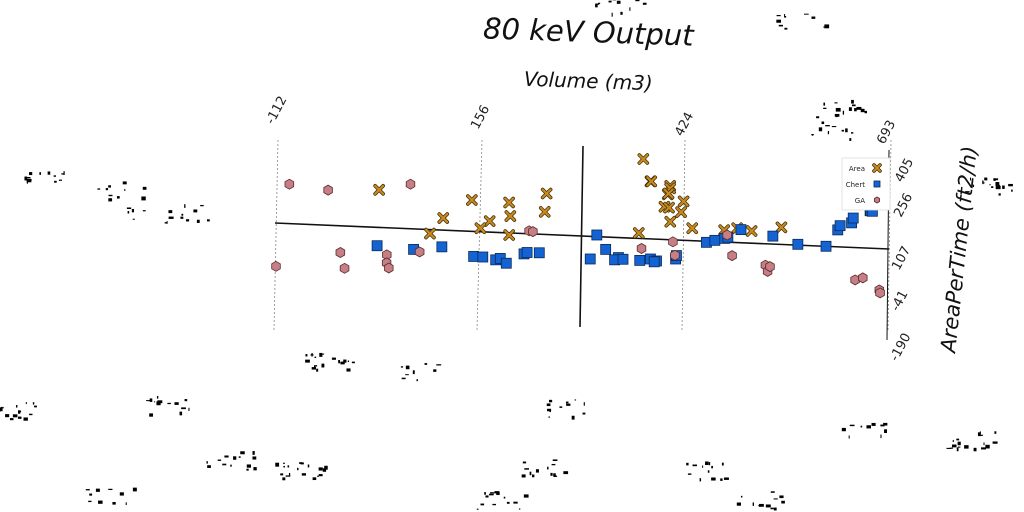  Describe the element at coordinates (877, 200) in the screenshot. I see `legend-marker` at that location.